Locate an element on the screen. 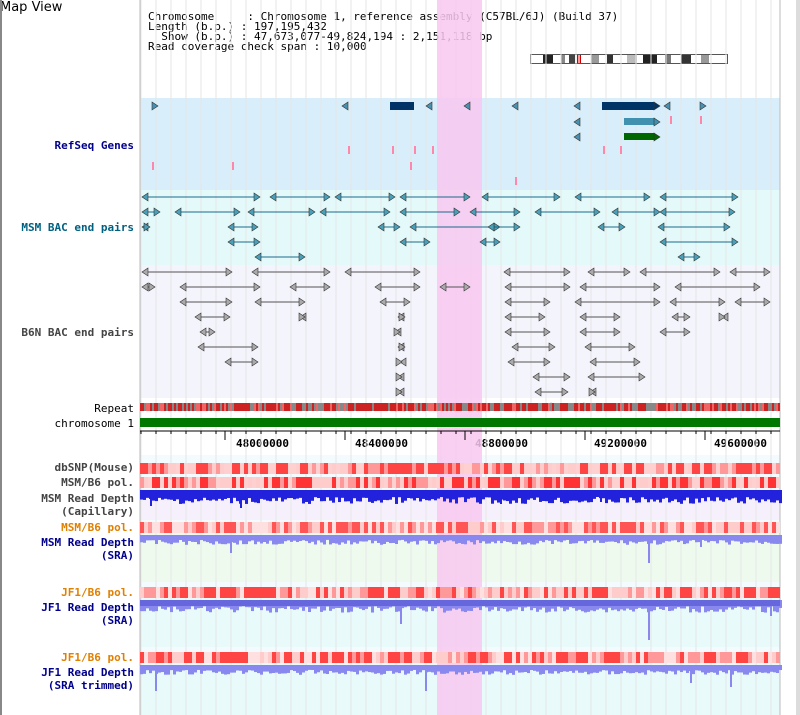 The width and height of the screenshot is (800, 715). track-label-b6n-bac: B6N BAC end pairs is located at coordinates (77, 332).